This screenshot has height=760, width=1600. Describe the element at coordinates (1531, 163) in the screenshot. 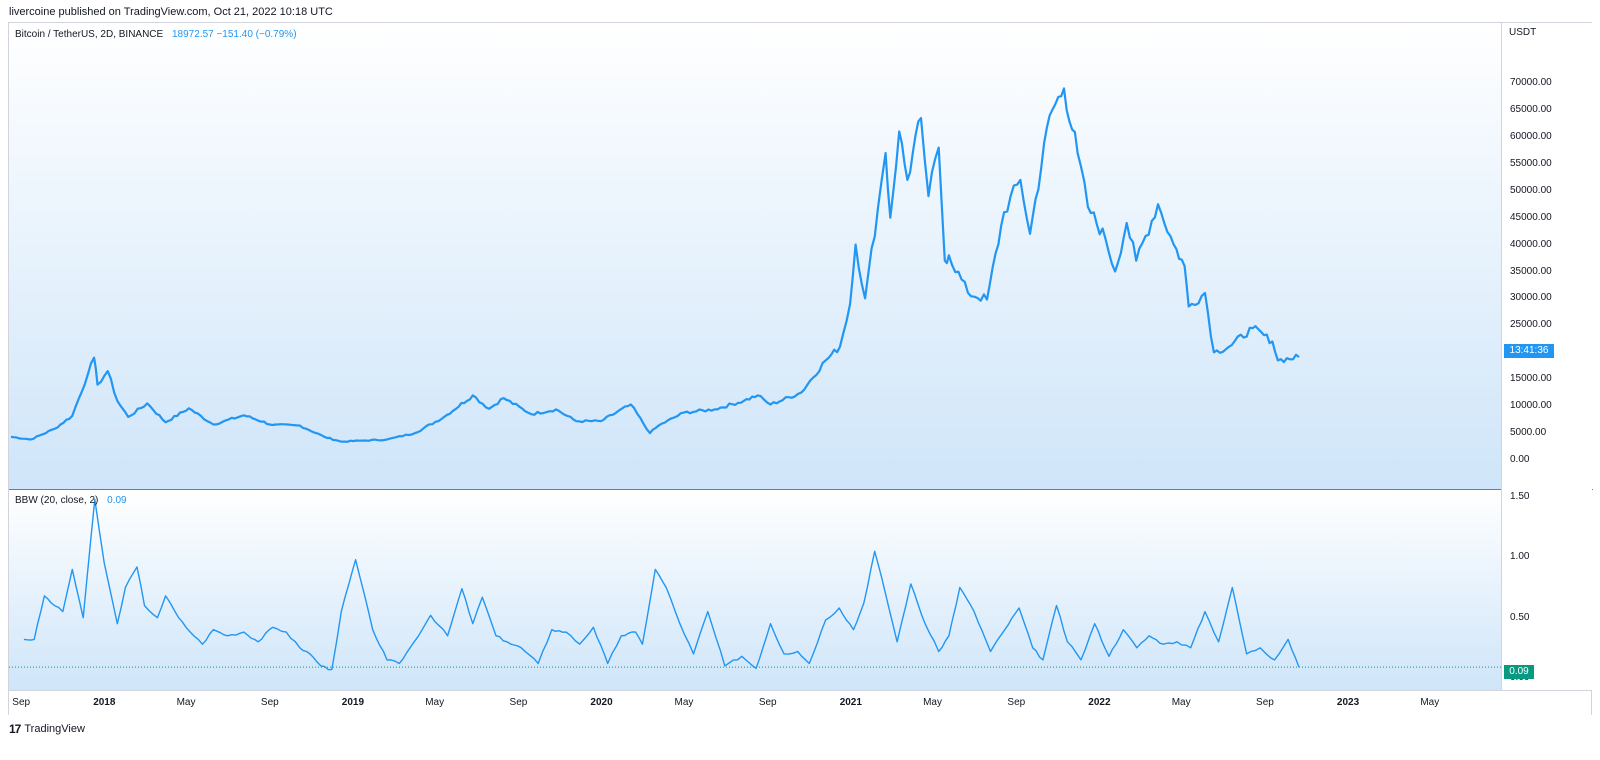

I see `price-tick-label: 55000.00` at that location.